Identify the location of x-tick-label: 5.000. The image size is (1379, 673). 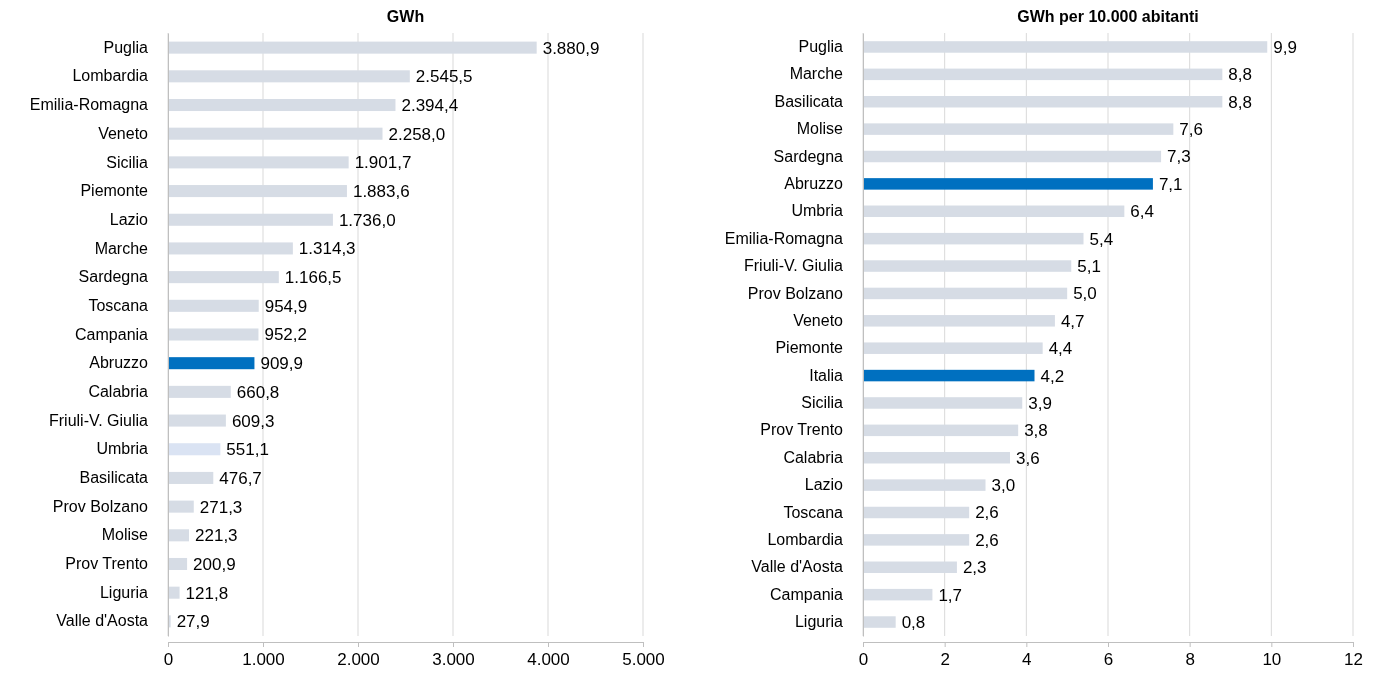
(643, 660).